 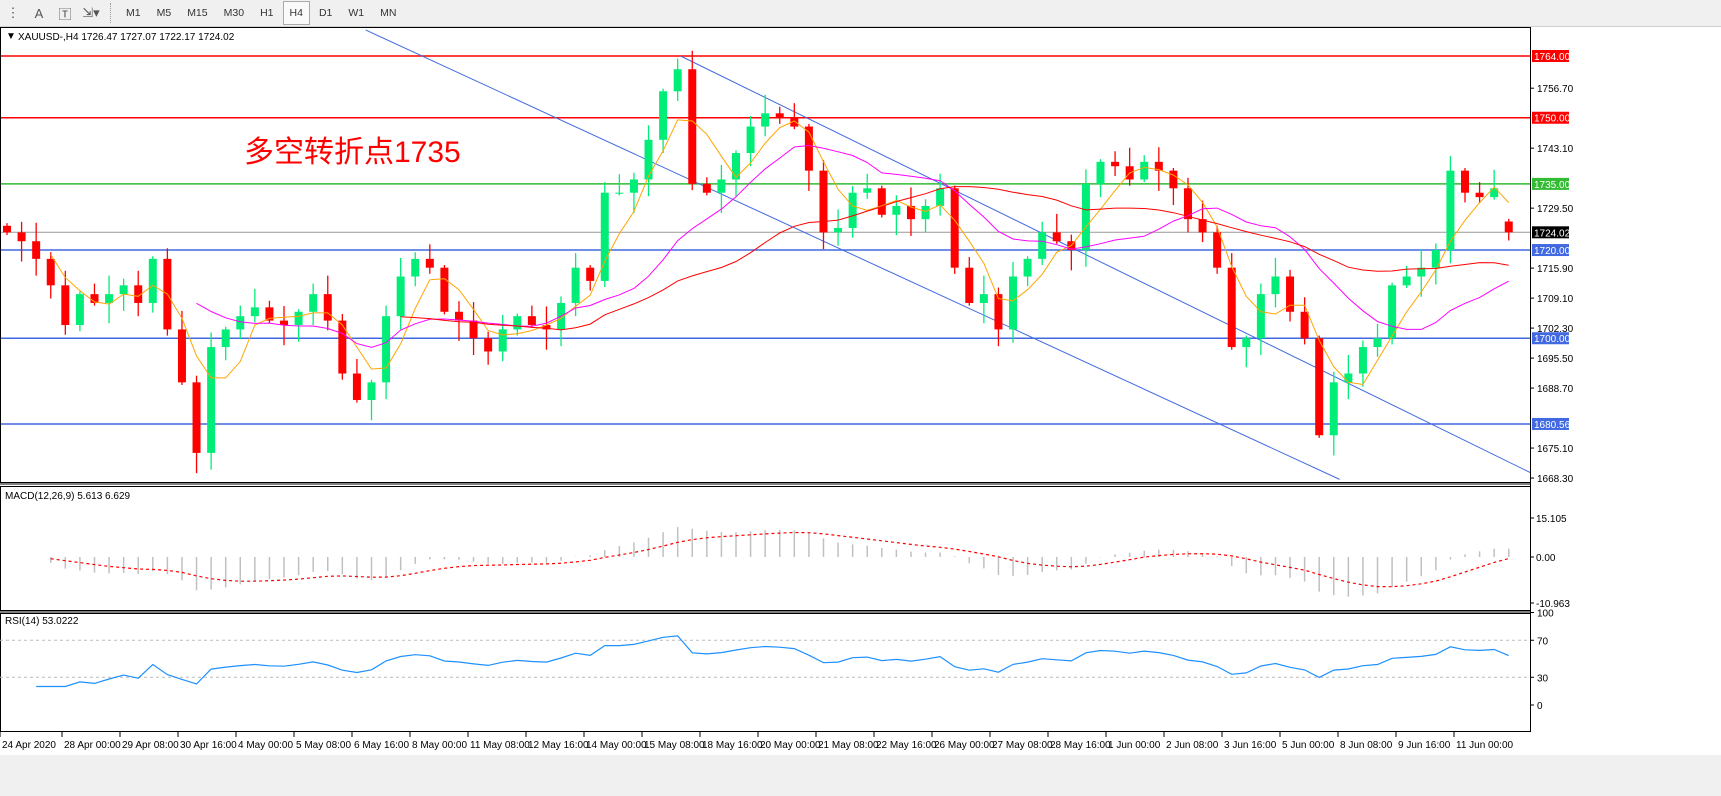 I want to click on price-tick-label: 1668.30, so click(x=1555, y=479).